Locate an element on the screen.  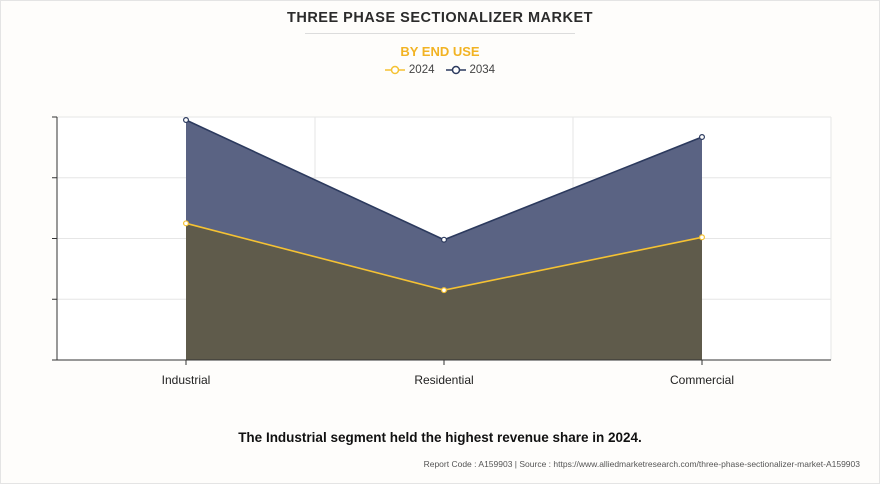
x-tick-label-residential: Residential is located at coordinates (443, 380).